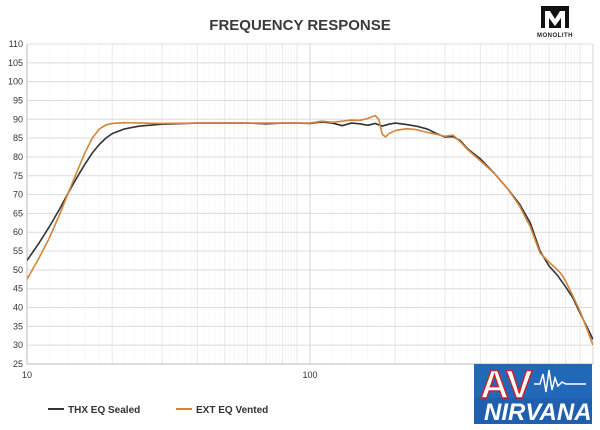 This screenshot has height=430, width=600. I want to click on y-tick-label: 45, so click(18, 289).